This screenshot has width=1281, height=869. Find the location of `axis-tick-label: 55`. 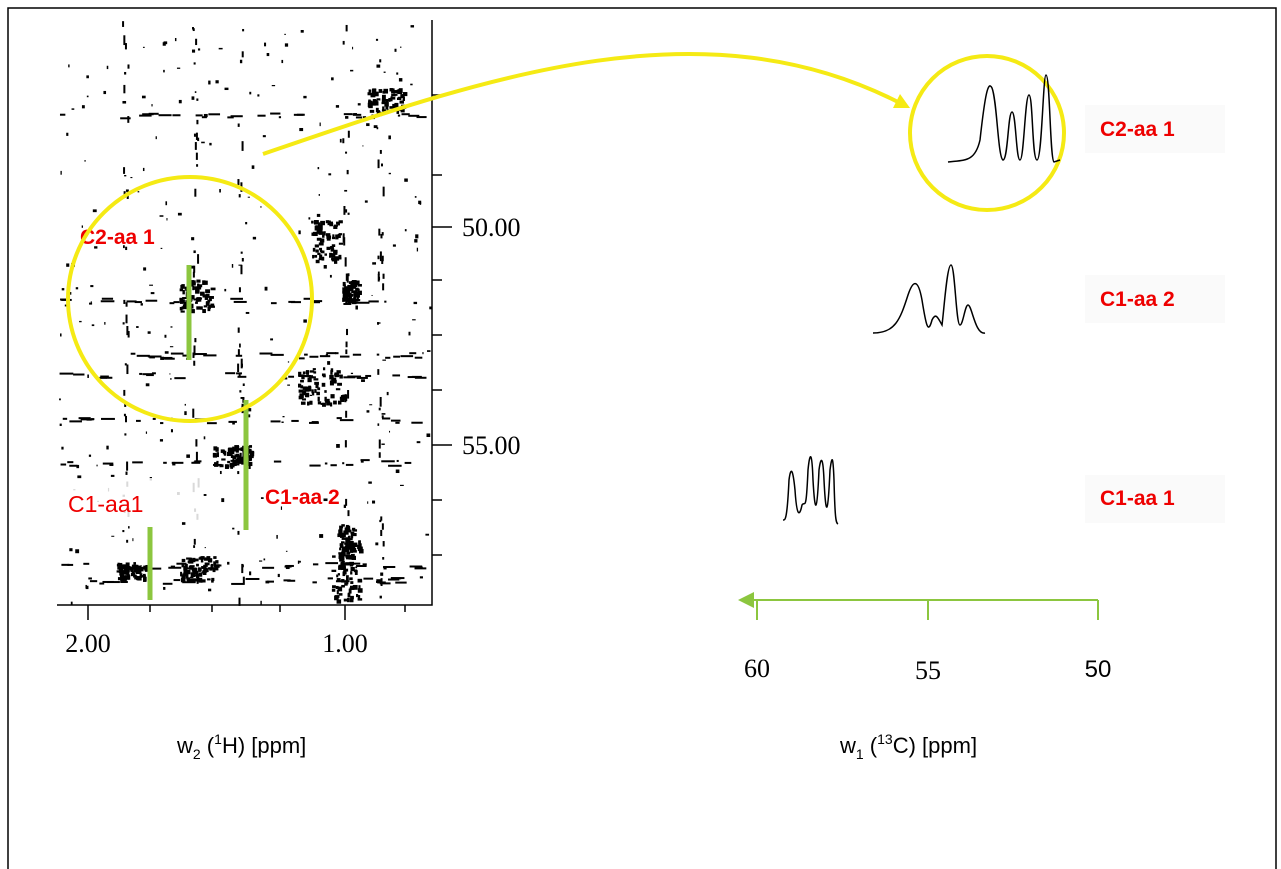

axis-tick-label: 55 is located at coordinates (928, 670).